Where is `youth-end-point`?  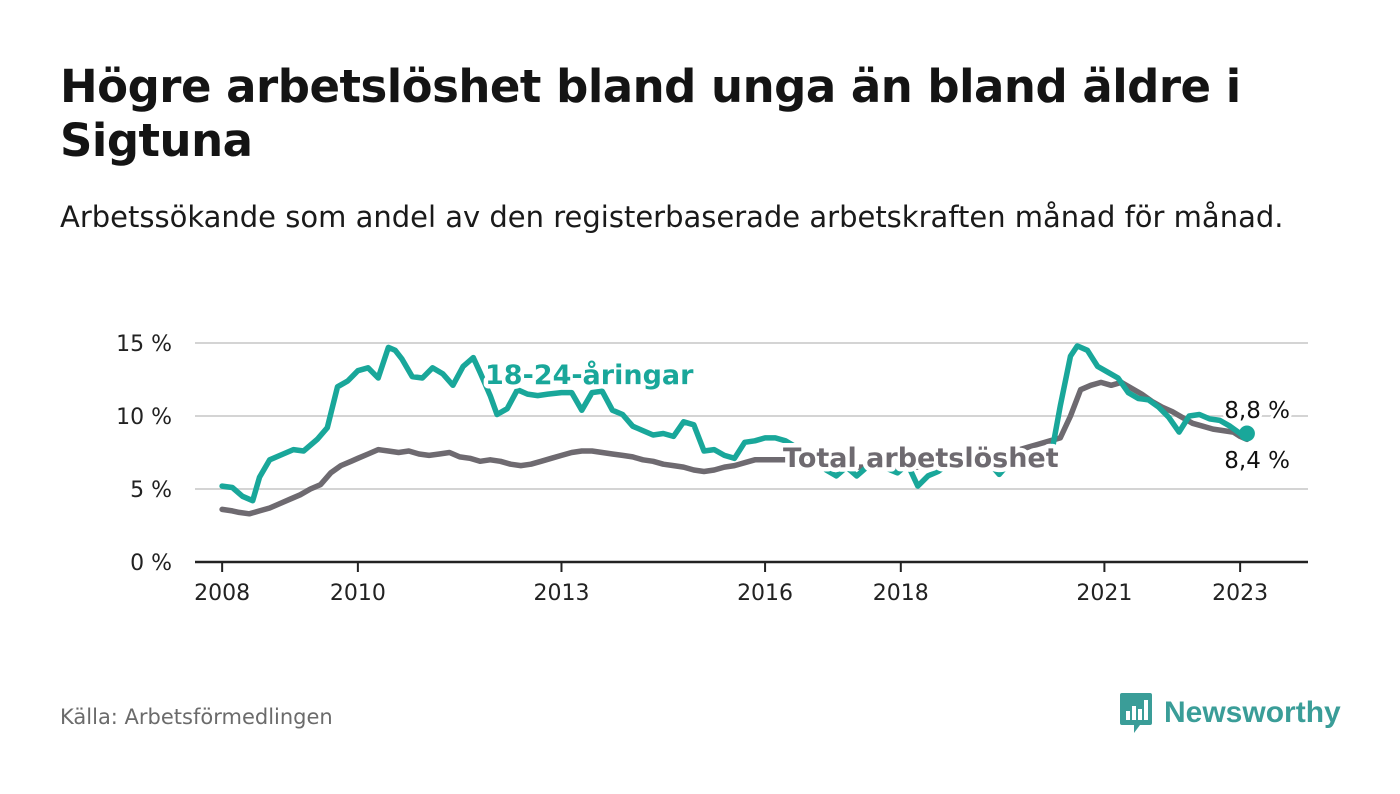
youth-end-point is located at coordinates (1246, 433).